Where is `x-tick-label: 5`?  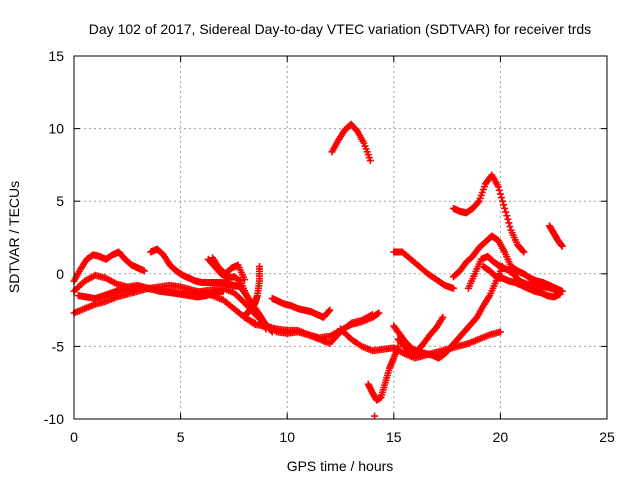 x-tick-label: 5 is located at coordinates (181, 437).